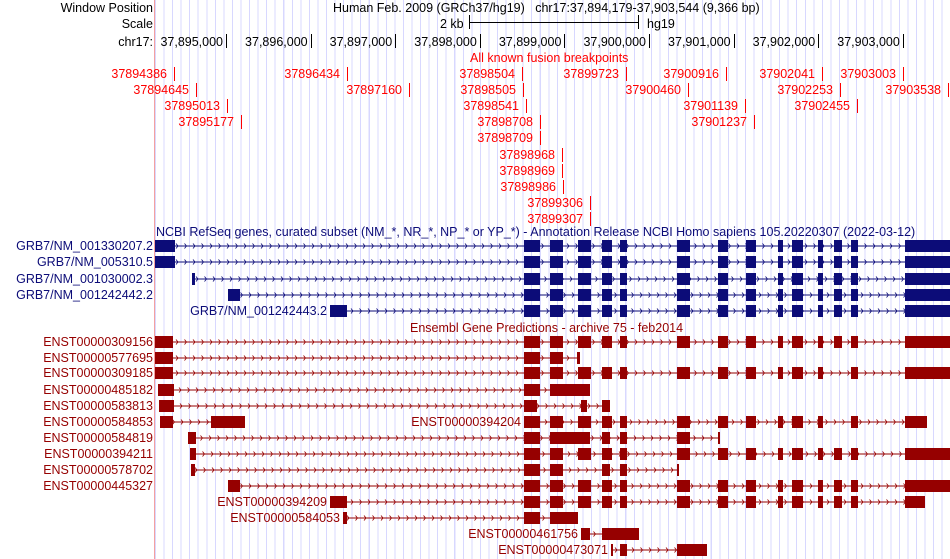 The height and width of the screenshot is (559, 950). I want to click on breakpoint-label: 37895013, so click(192, 106).